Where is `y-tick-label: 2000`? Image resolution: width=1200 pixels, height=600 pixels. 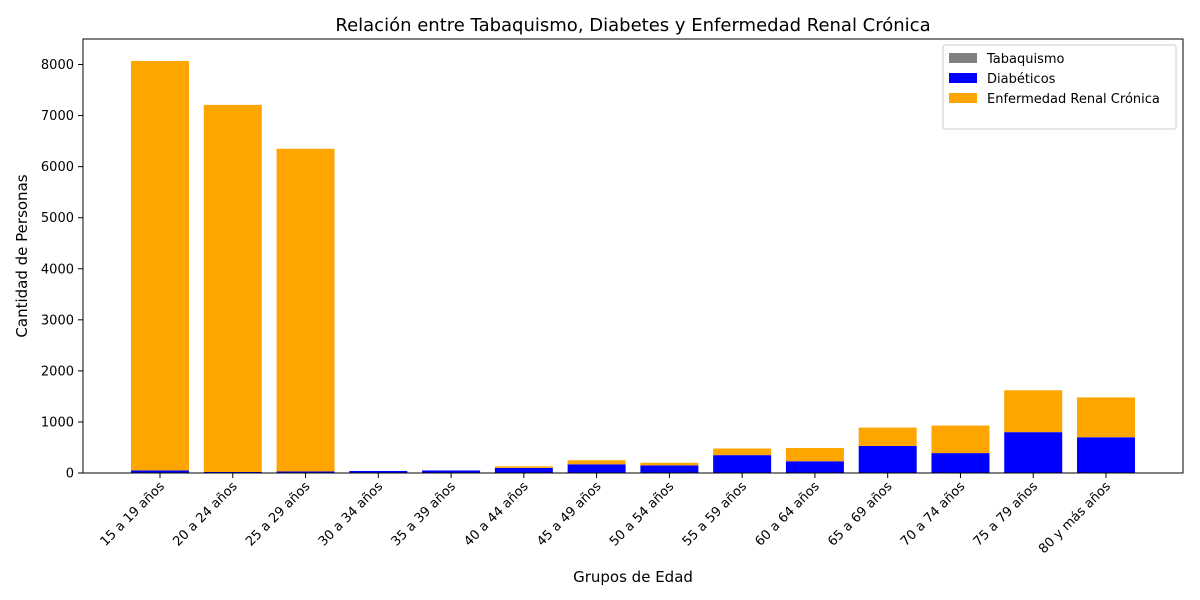
y-tick-label: 2000 is located at coordinates (57, 371).